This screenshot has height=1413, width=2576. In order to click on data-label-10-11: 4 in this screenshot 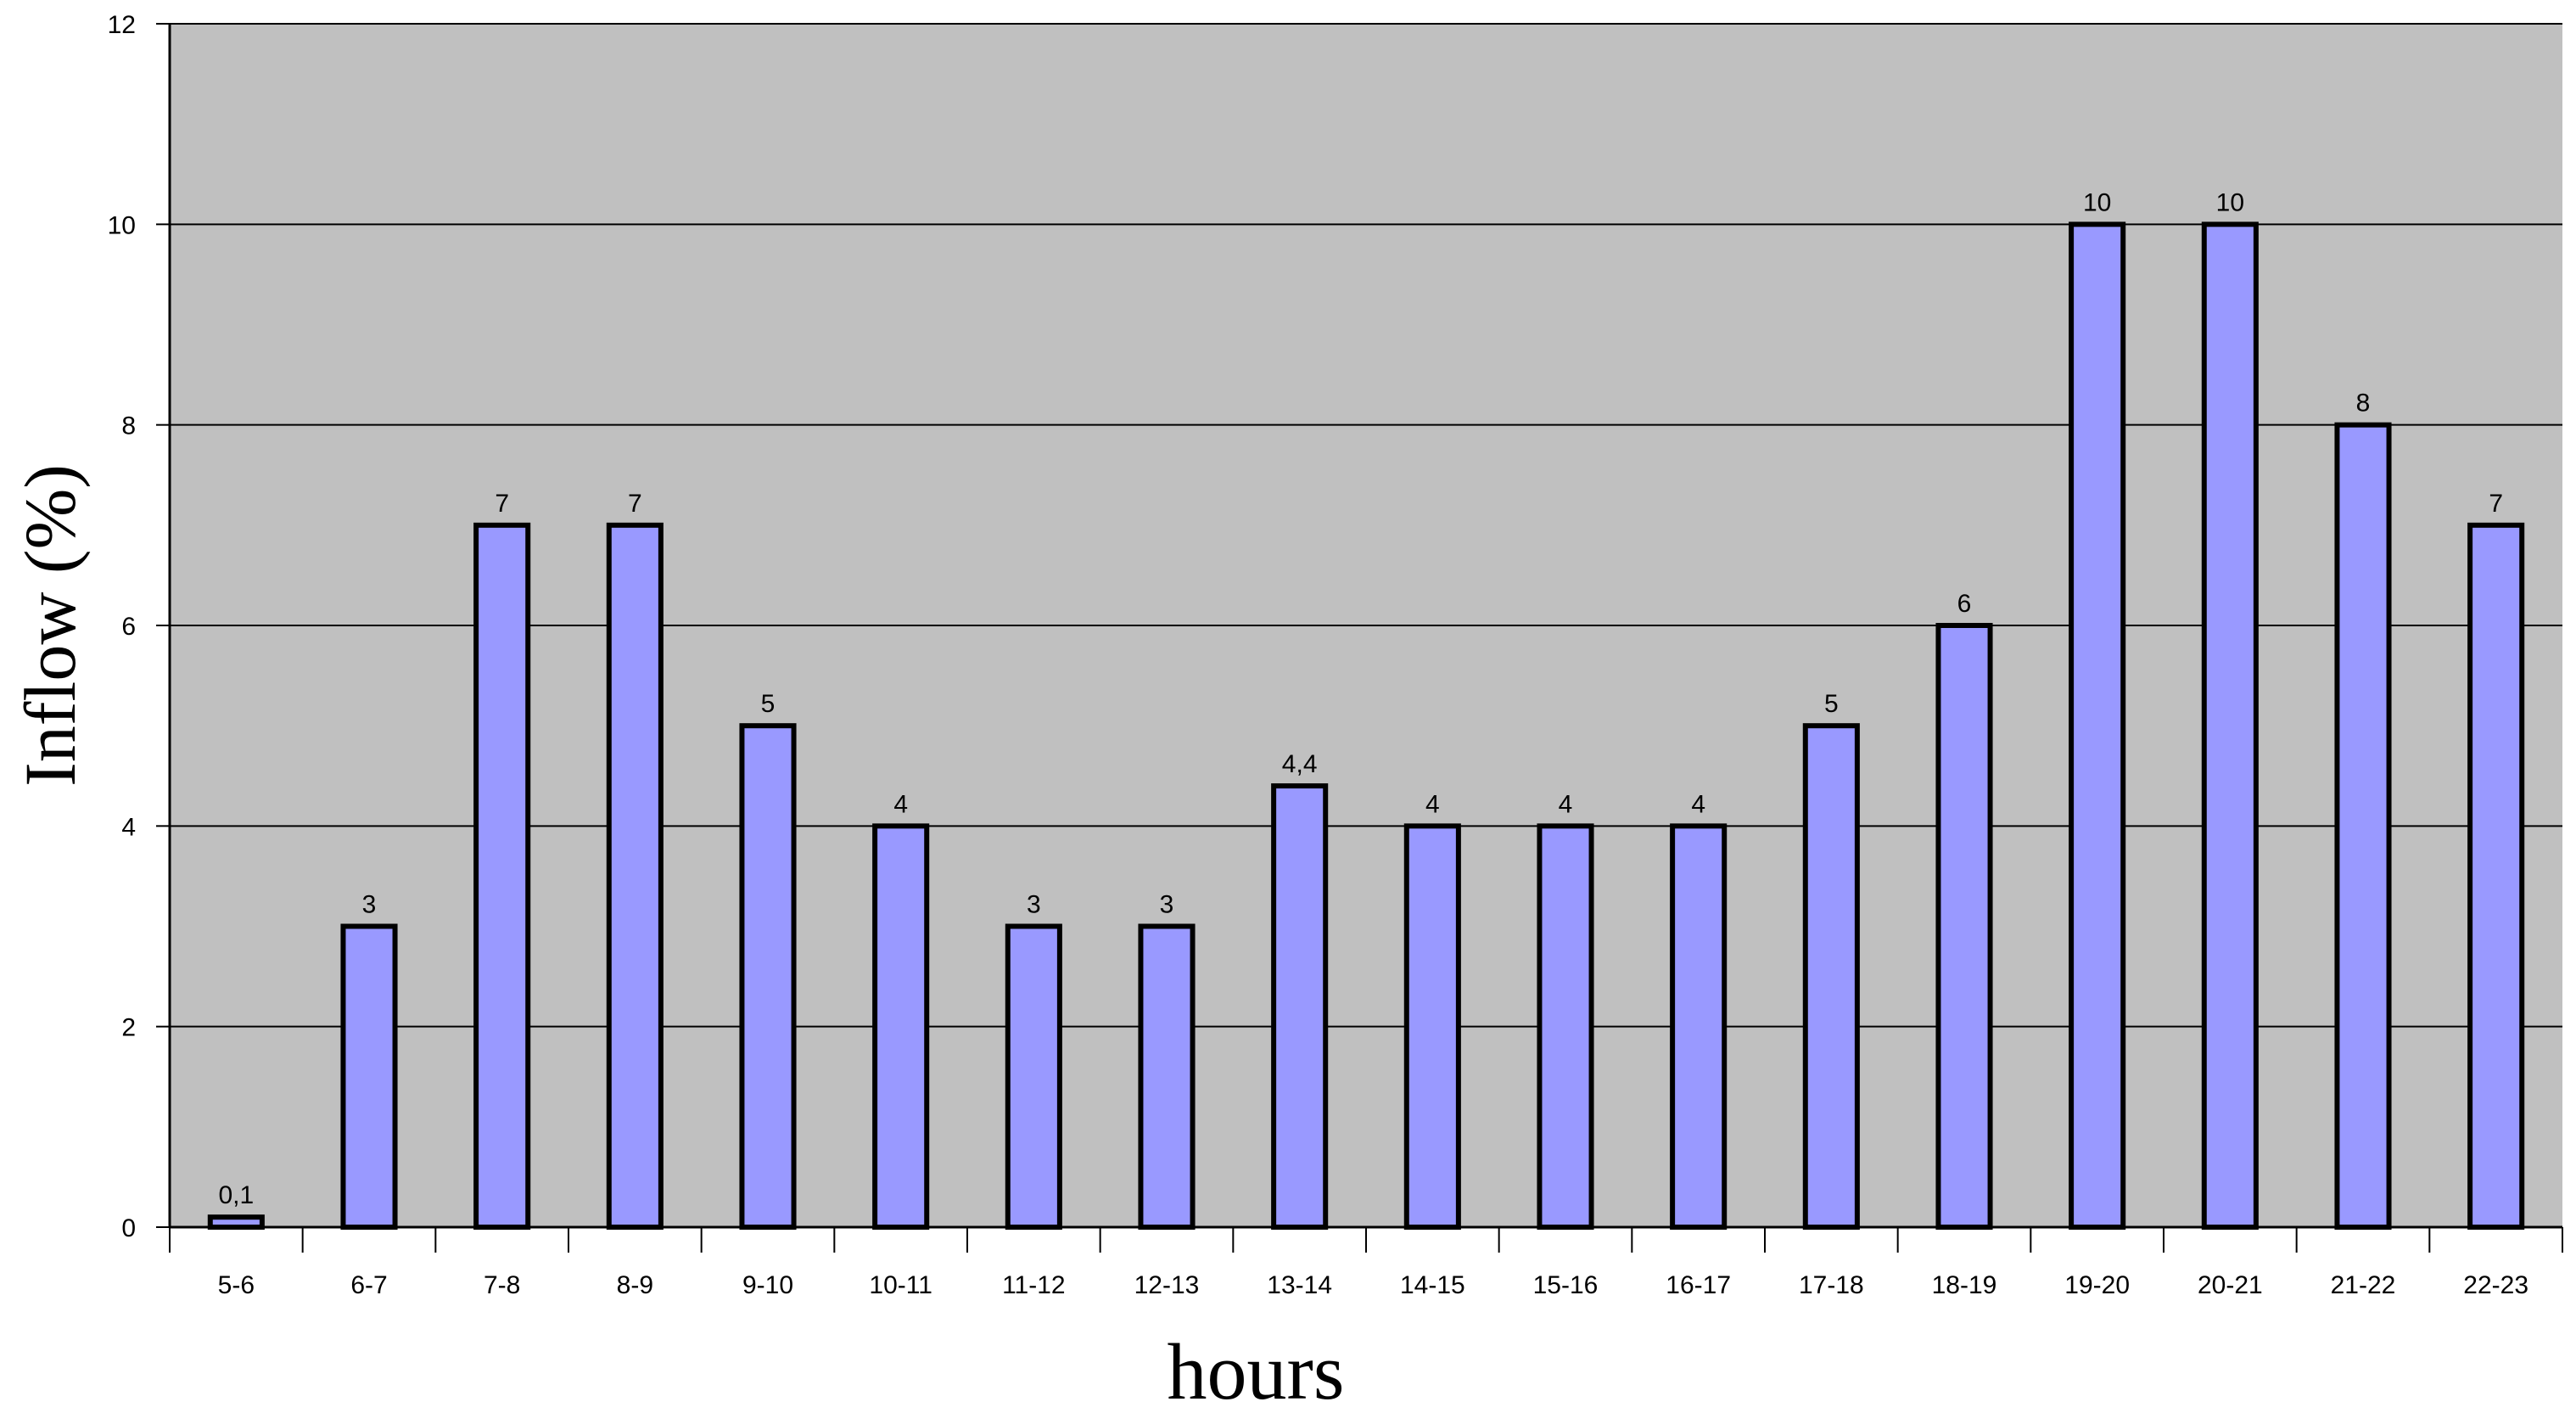, I will do `click(901, 804)`.